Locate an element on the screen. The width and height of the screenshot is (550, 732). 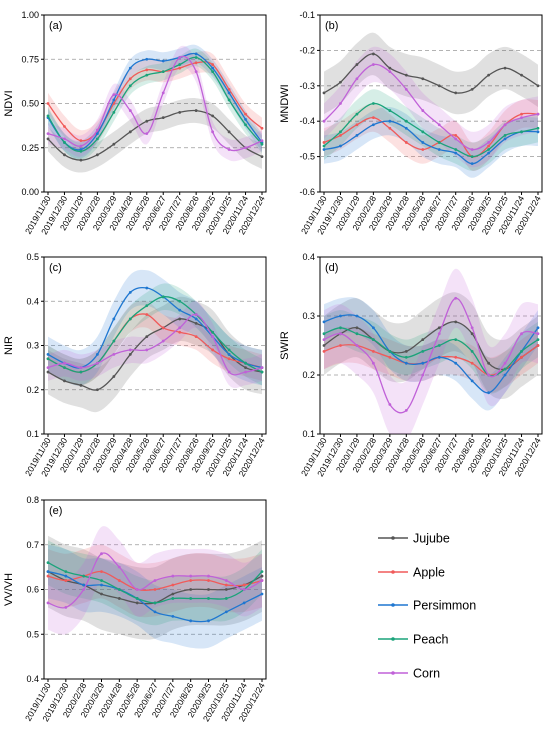
y-tick-label: 0.4 is located at coordinates (32, 679).